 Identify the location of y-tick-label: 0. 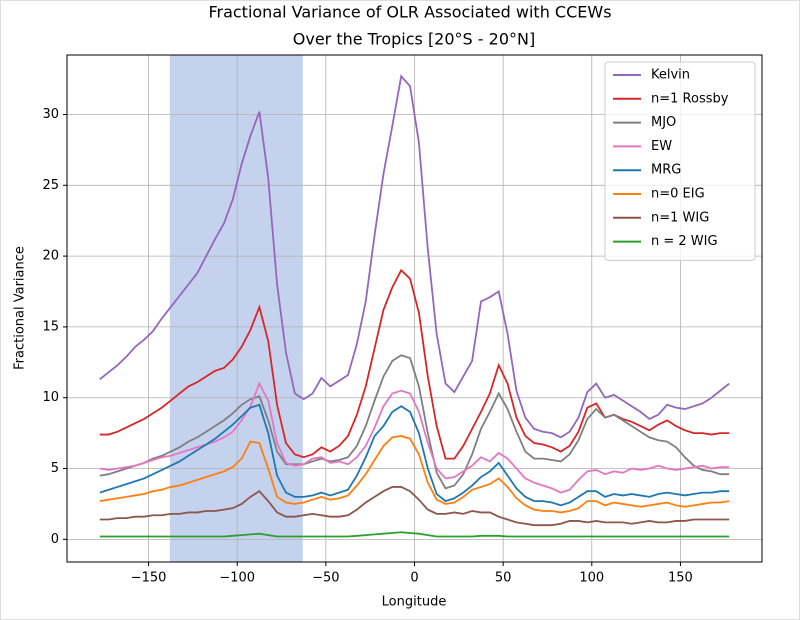
(55, 539).